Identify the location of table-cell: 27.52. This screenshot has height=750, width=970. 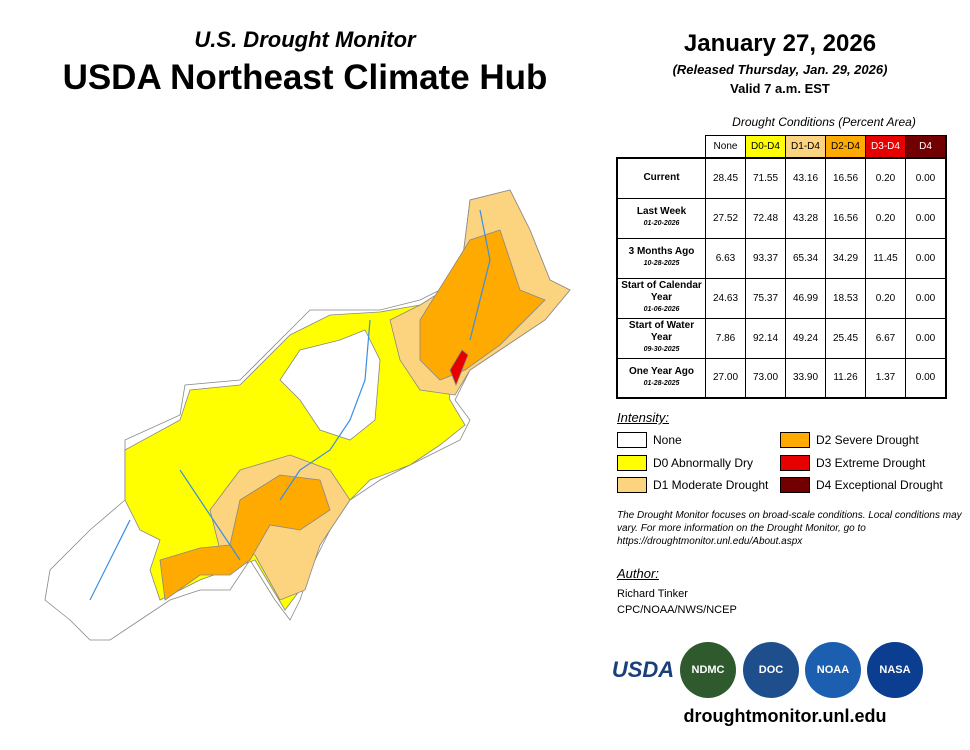
(725, 218).